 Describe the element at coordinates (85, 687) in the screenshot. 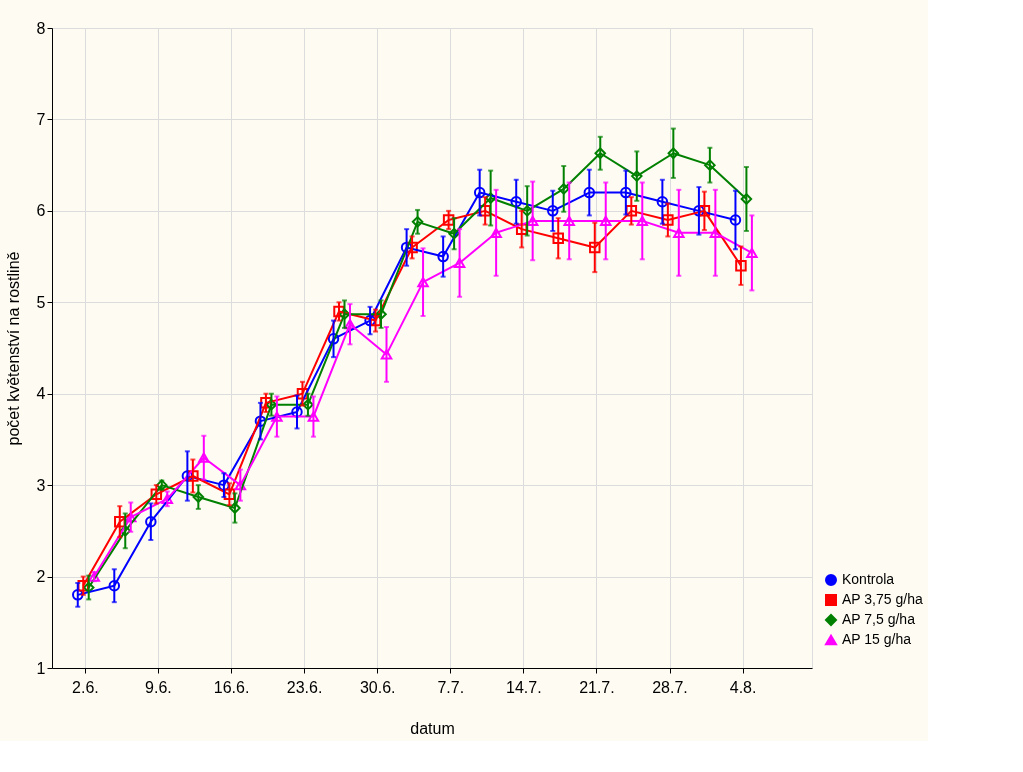

I see `x-tick-label: 2.6.` at that location.